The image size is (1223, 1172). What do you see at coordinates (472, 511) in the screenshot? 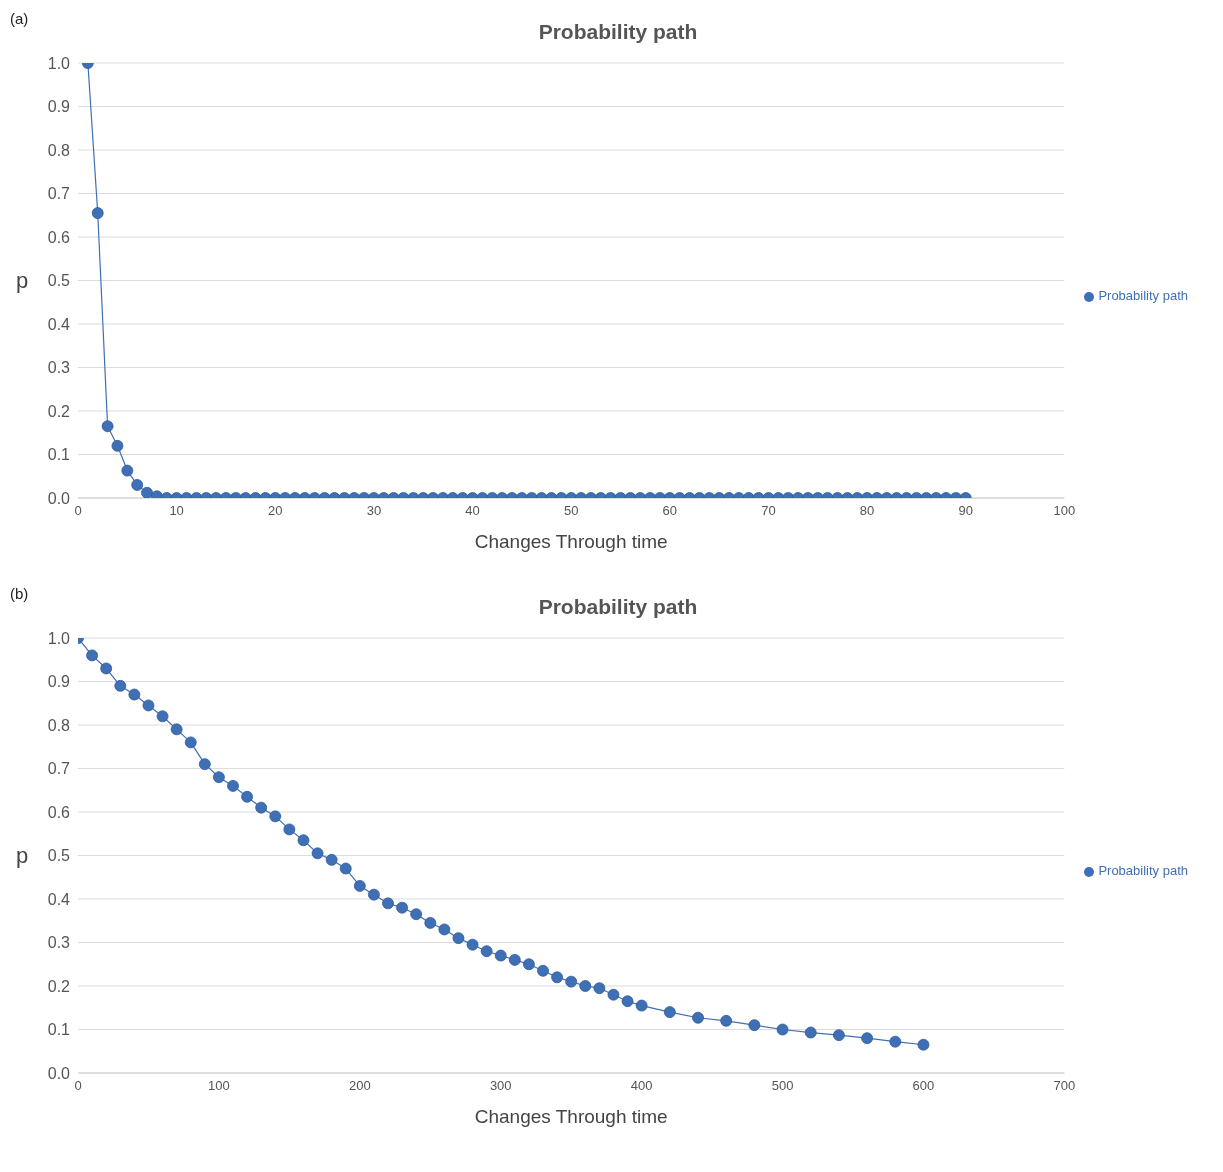
I see `x-tick-label: 40` at bounding box center [472, 511].